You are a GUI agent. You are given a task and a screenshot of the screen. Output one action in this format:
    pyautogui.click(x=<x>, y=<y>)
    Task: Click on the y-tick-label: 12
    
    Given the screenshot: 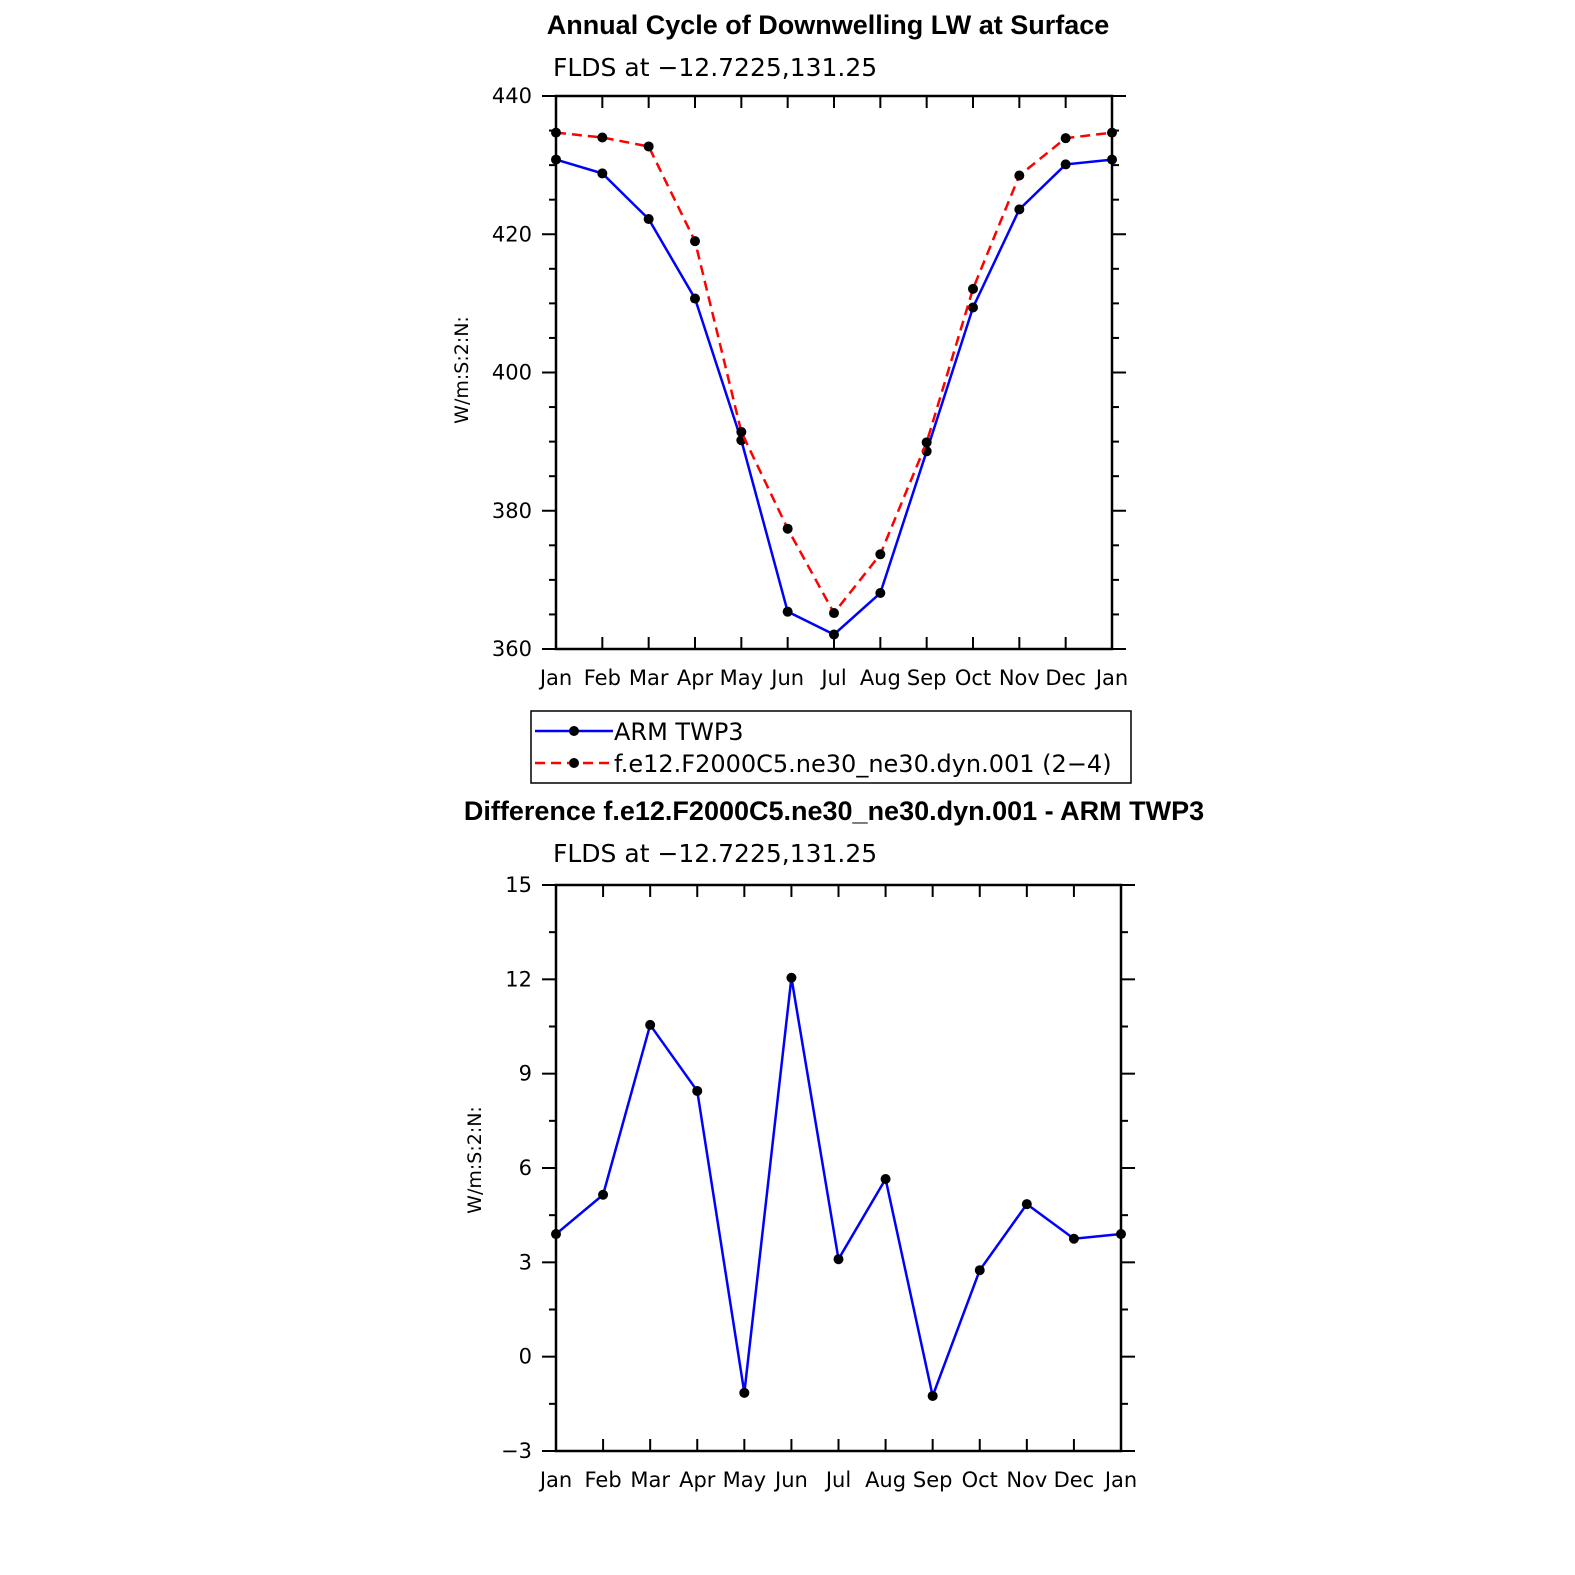 What is the action you would take?
    pyautogui.click(x=518, y=979)
    